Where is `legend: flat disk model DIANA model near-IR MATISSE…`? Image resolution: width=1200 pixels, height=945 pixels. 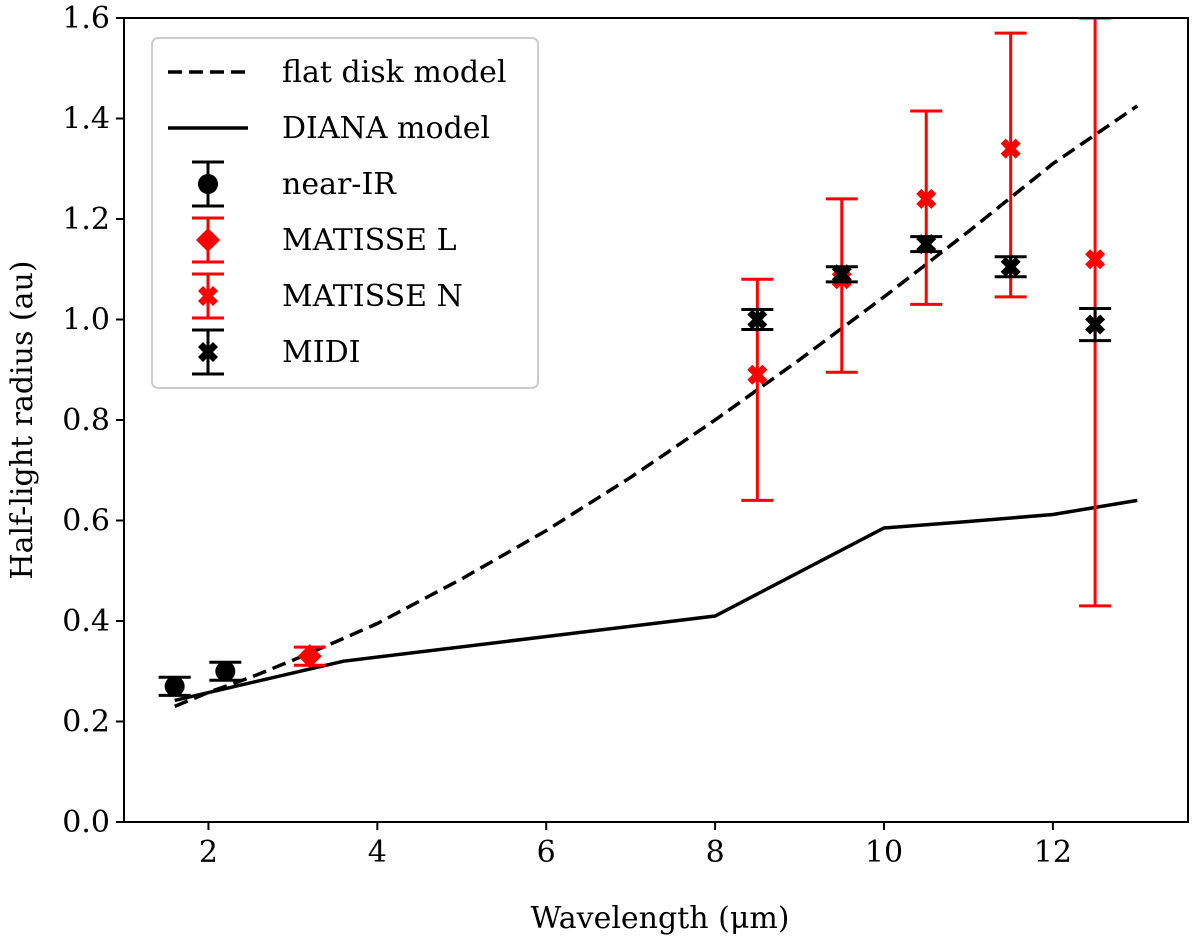
legend: flat disk model DIANA model near-IR MATISSE… is located at coordinates (345, 213).